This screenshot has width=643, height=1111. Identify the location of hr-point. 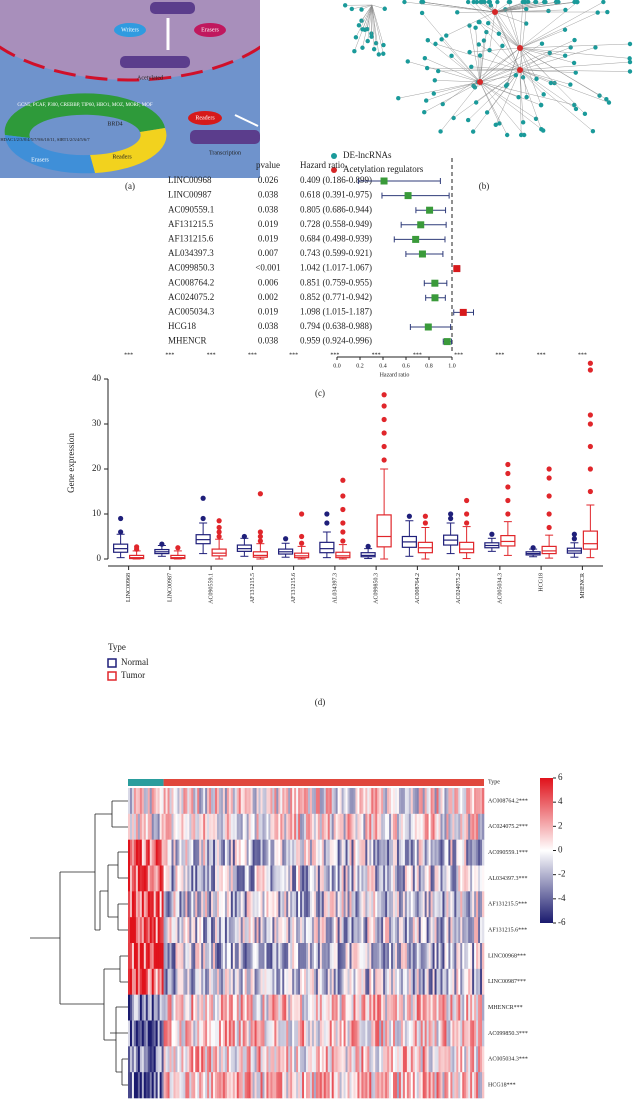
(422, 254).